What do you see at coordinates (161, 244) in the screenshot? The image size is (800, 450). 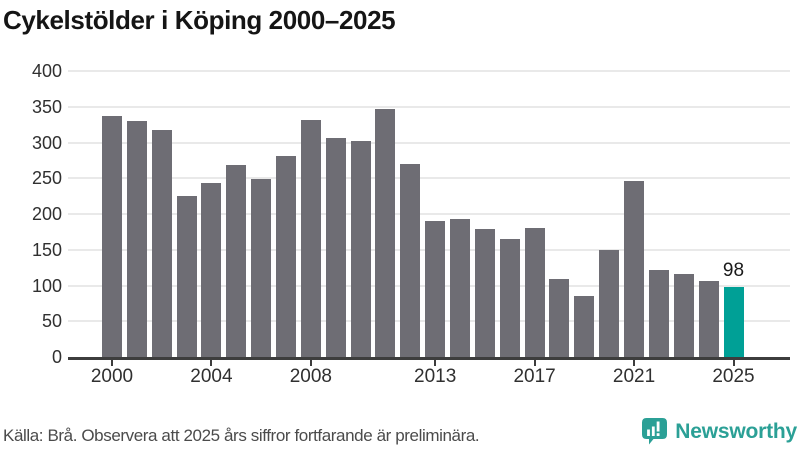 I see `bar-2002` at bounding box center [161, 244].